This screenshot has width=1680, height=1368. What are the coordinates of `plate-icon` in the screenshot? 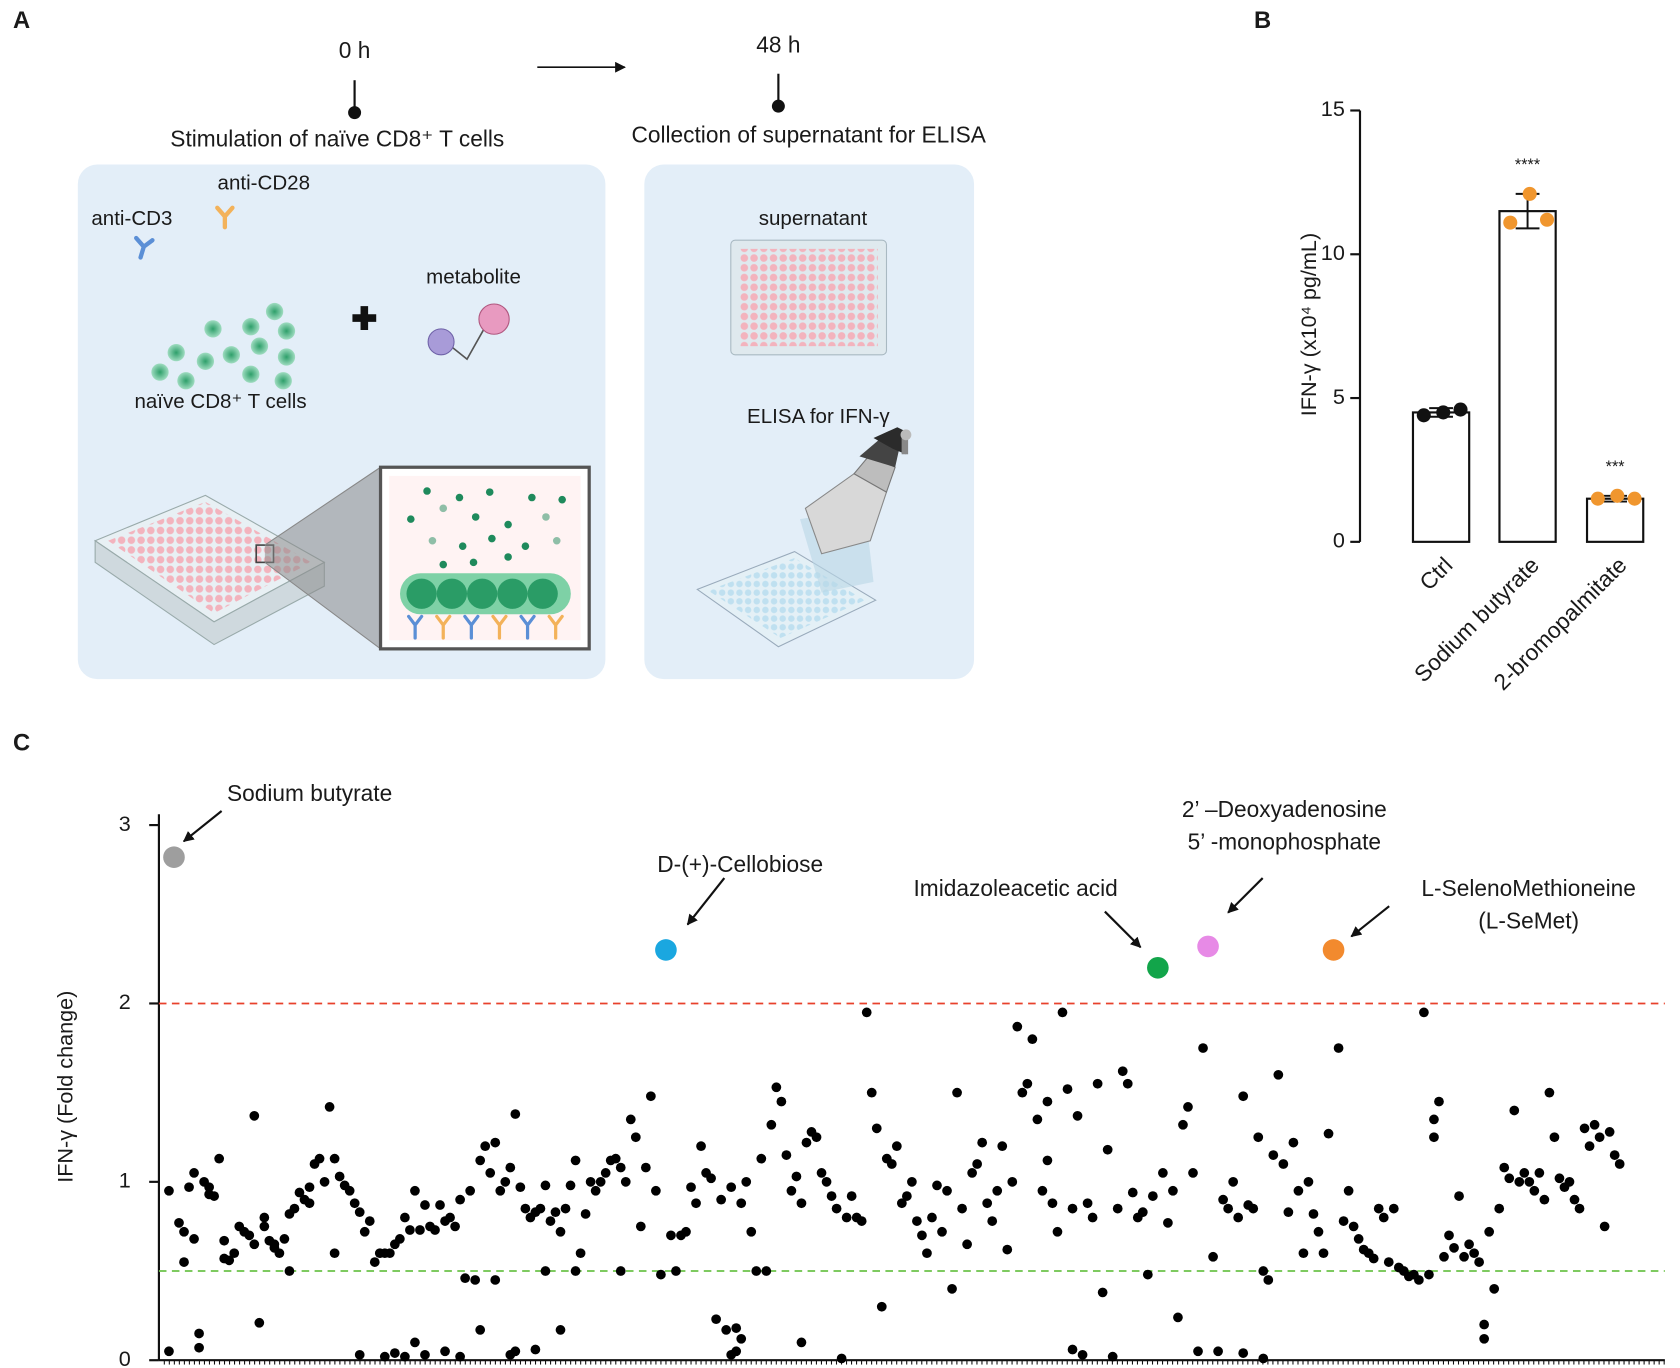 It's located at (809, 297).